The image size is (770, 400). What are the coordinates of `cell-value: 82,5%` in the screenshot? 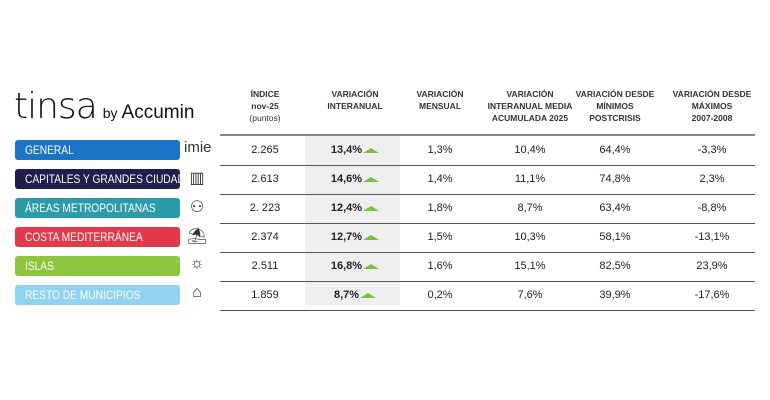 It's located at (615, 266).